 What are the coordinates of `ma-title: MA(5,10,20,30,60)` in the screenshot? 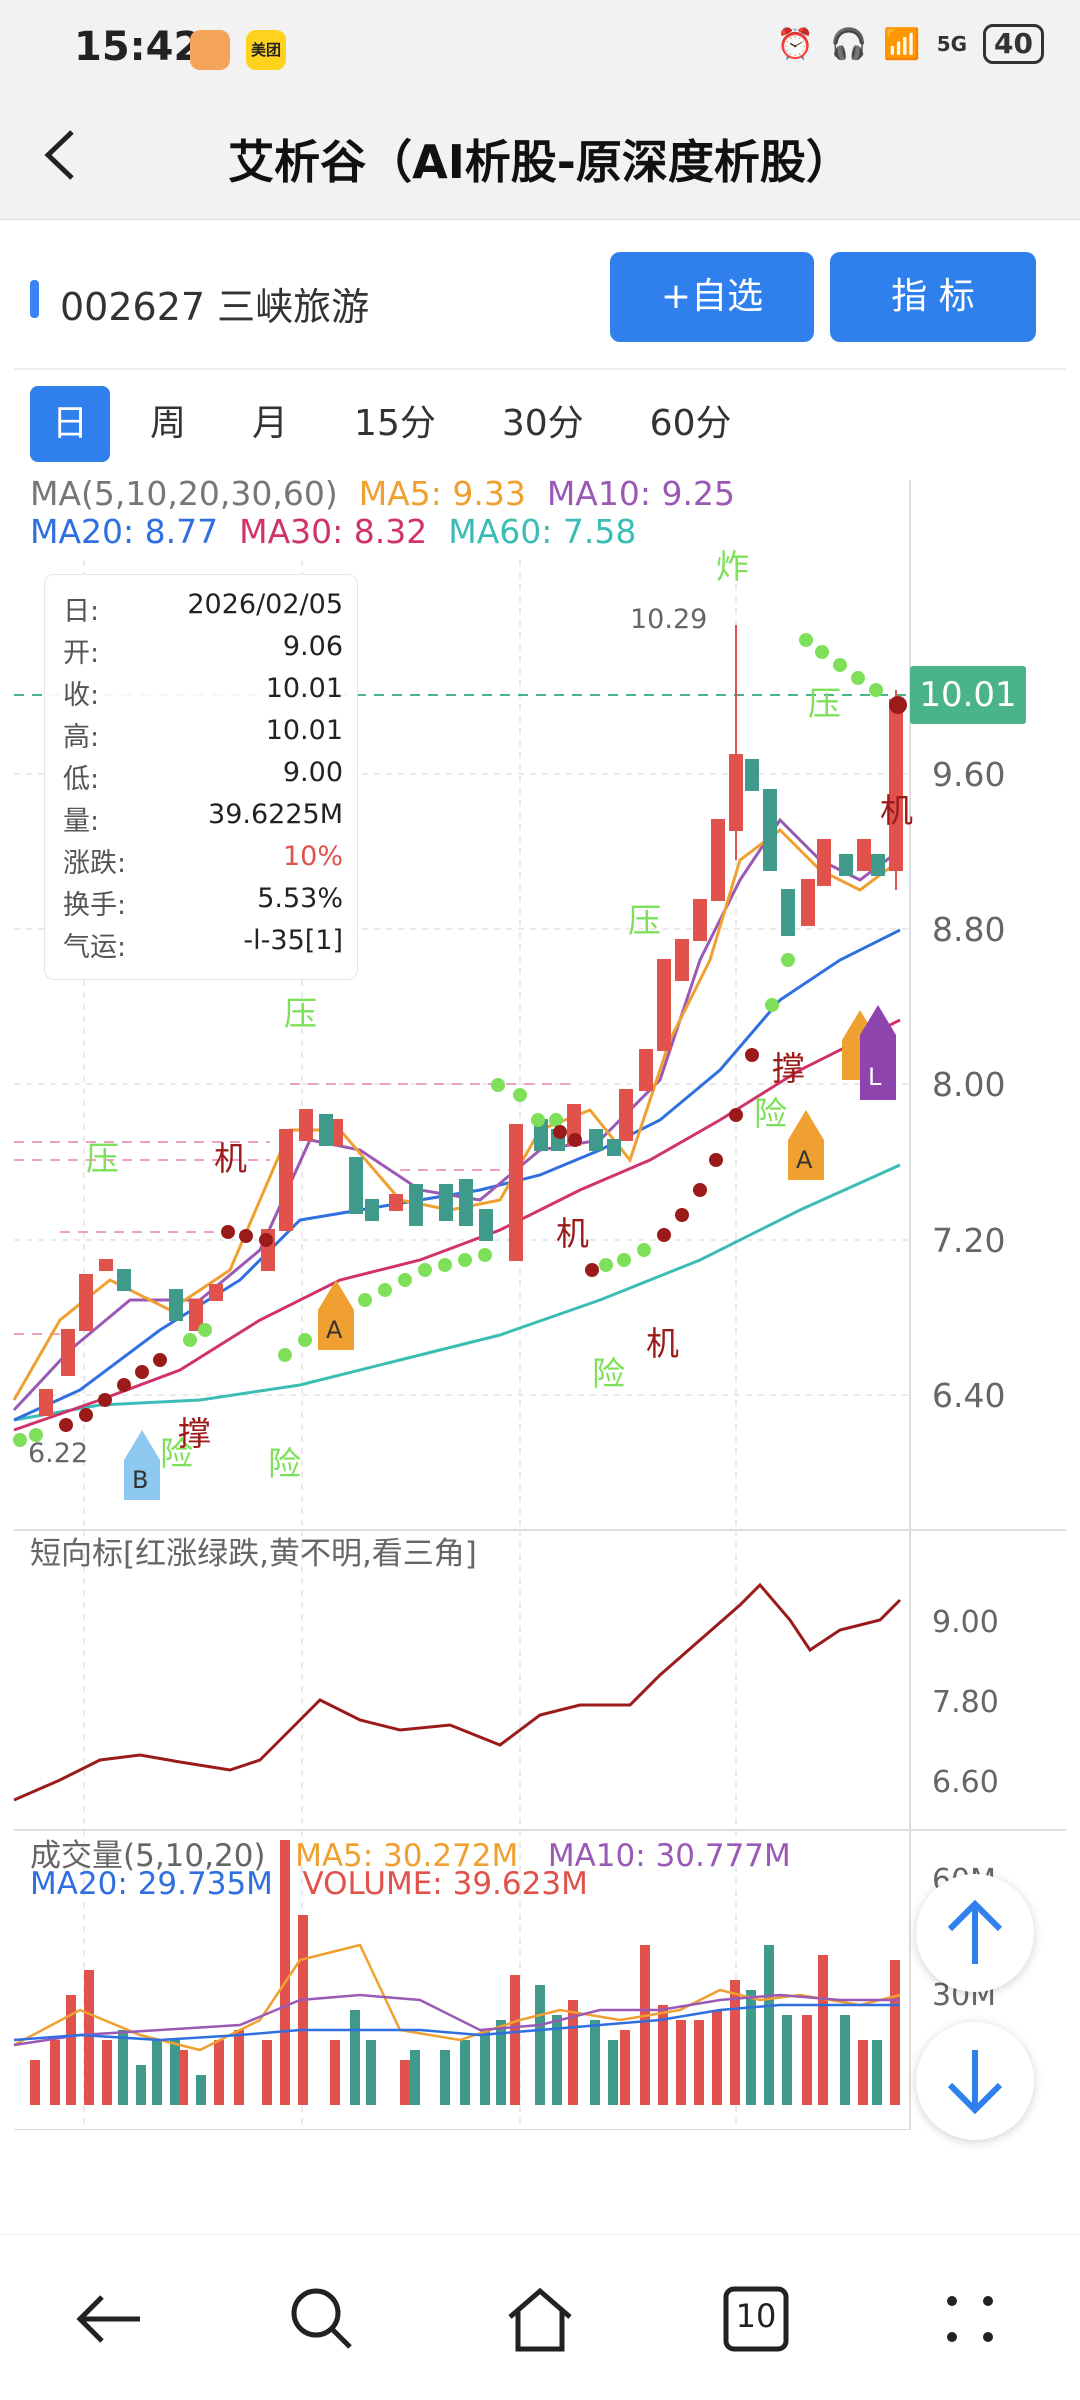 It's located at (184, 493).